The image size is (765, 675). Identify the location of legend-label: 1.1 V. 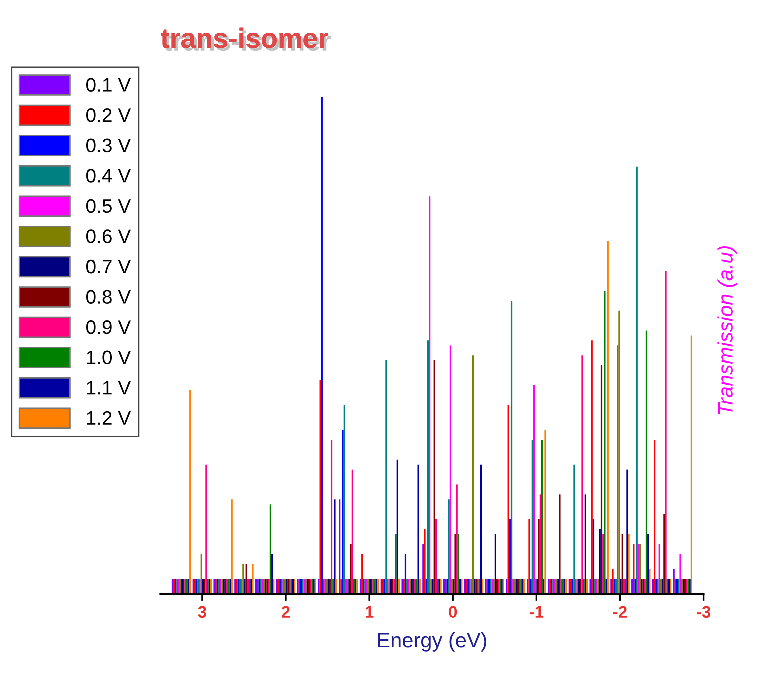
(109, 388).